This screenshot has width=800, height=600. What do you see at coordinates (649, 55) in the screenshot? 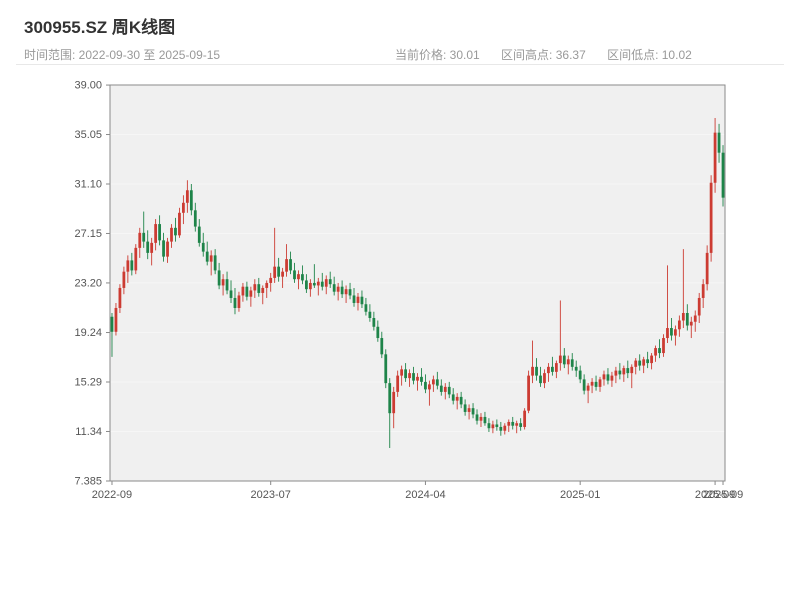
I see `range-low-stat: 区间低点: 10.02` at bounding box center [649, 55].